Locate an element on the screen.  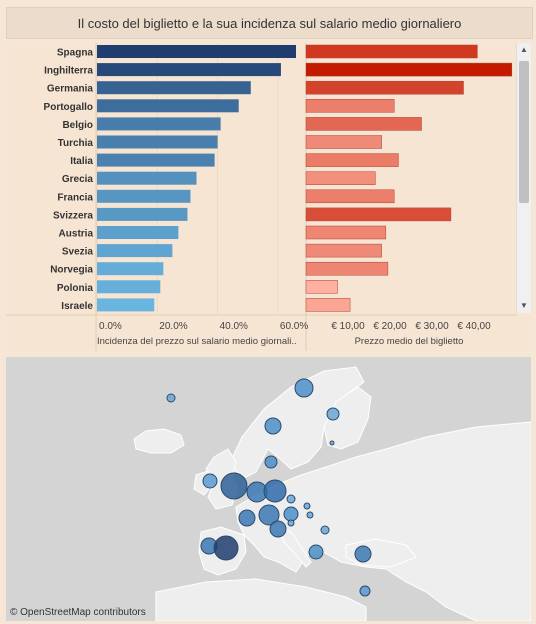
category-label: Polonia is located at coordinates (75, 288).